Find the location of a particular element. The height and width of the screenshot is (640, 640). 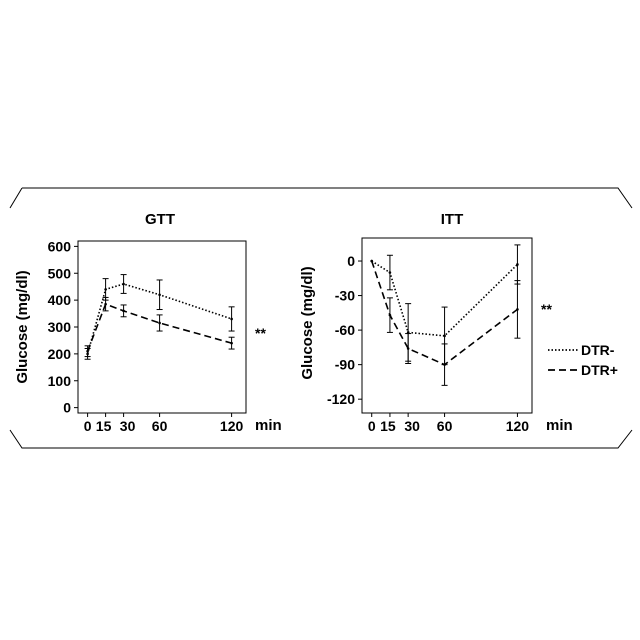

itt-x-ticks: 015 30 60 120 is located at coordinates (449, 423).